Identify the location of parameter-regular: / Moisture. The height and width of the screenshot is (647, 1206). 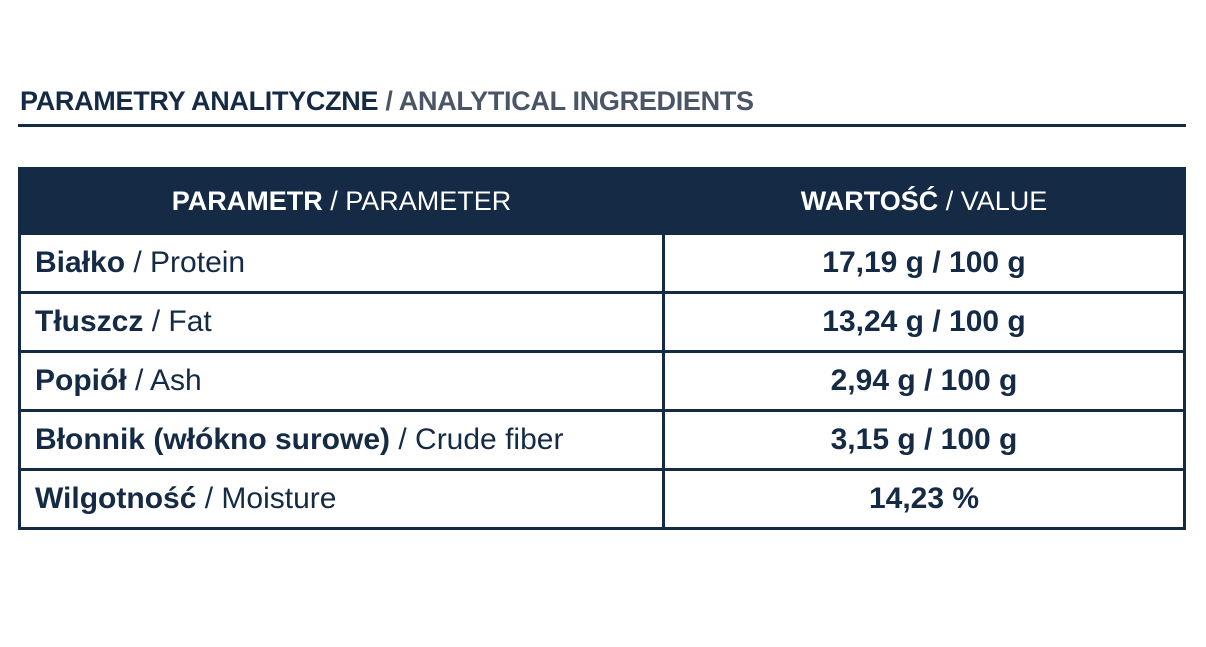
(270, 498).